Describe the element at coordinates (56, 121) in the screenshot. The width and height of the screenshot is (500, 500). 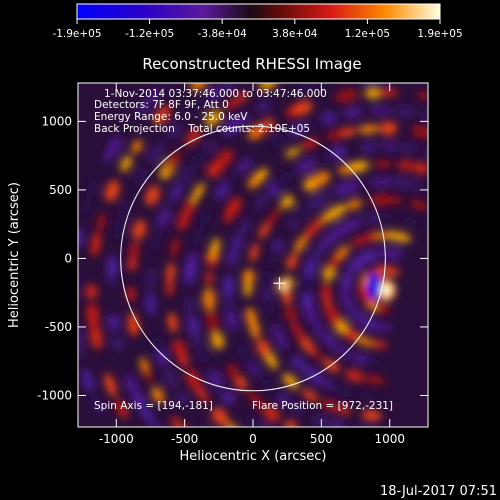
I see `y-tick-label: 1000` at that location.